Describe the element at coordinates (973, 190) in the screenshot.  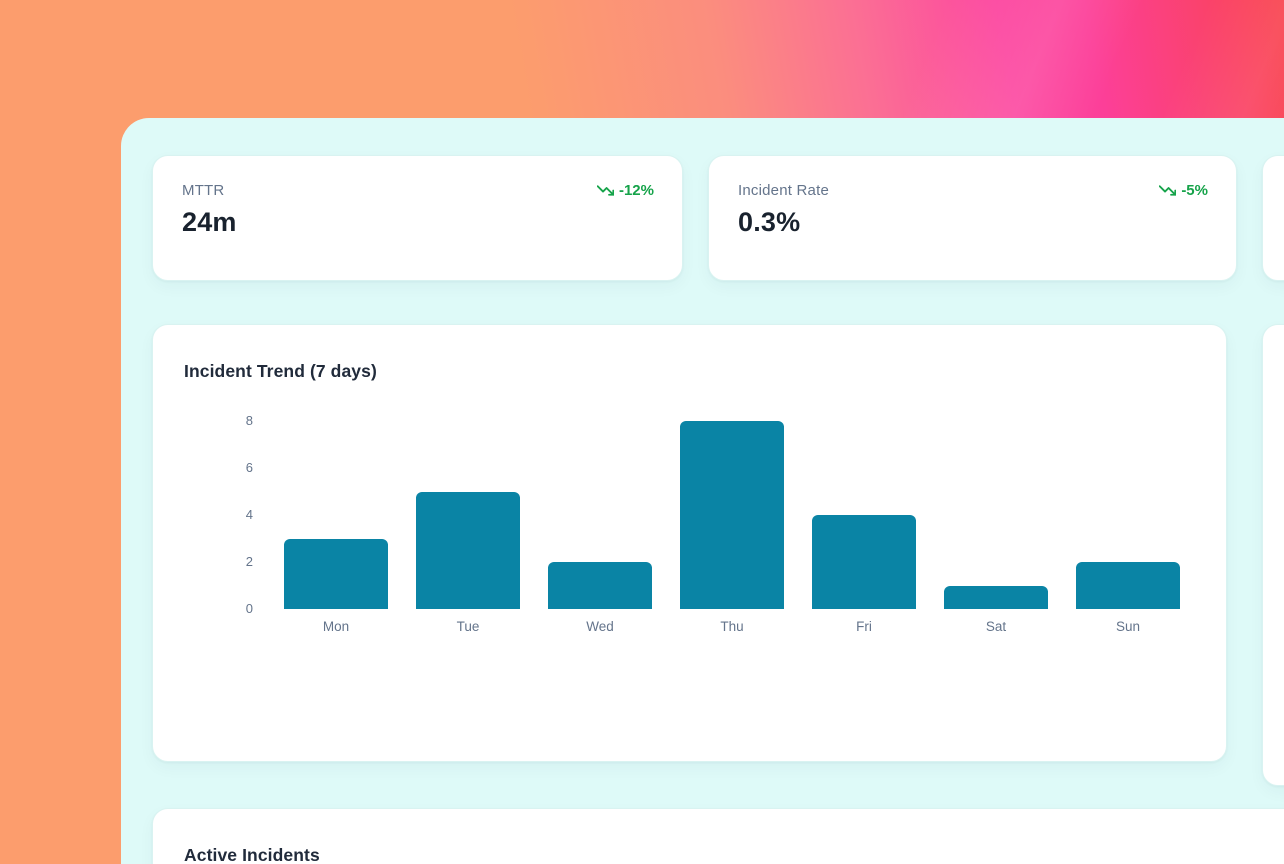
I see `kpi-card-header: Incident Rate -5%` at that location.